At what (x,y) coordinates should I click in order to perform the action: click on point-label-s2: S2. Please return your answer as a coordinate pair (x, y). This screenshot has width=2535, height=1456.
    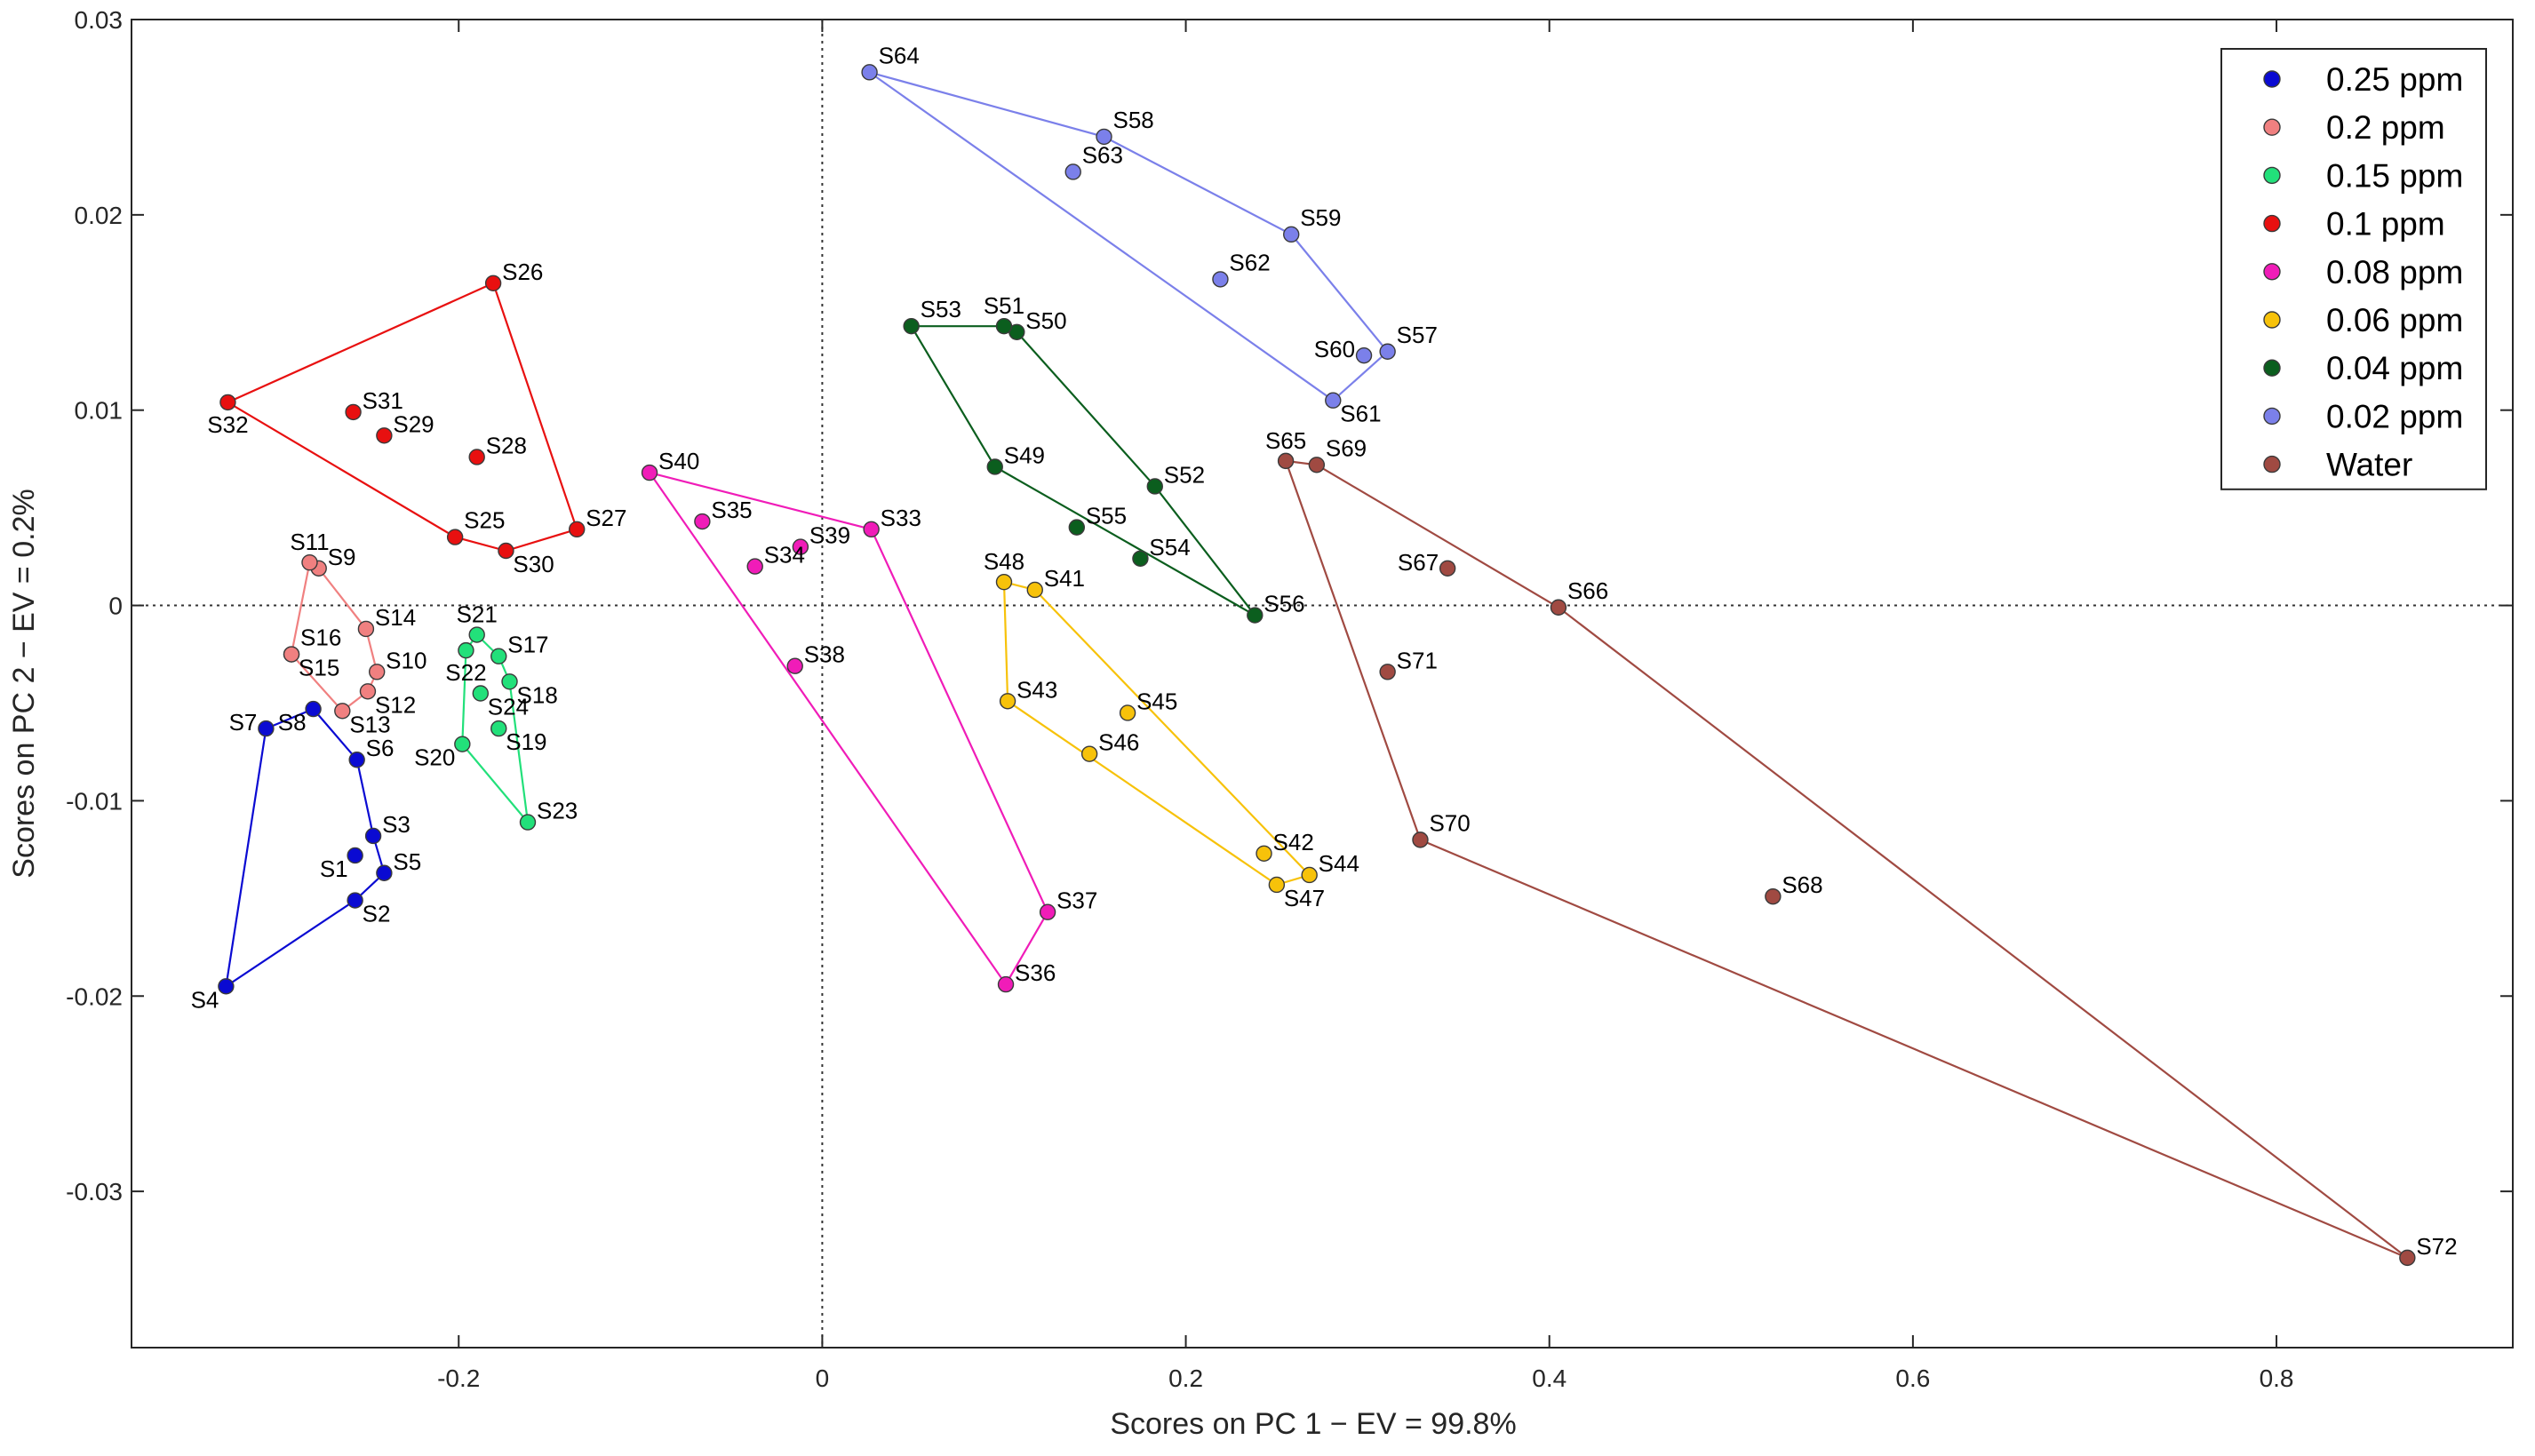
    Looking at the image, I should click on (377, 914).